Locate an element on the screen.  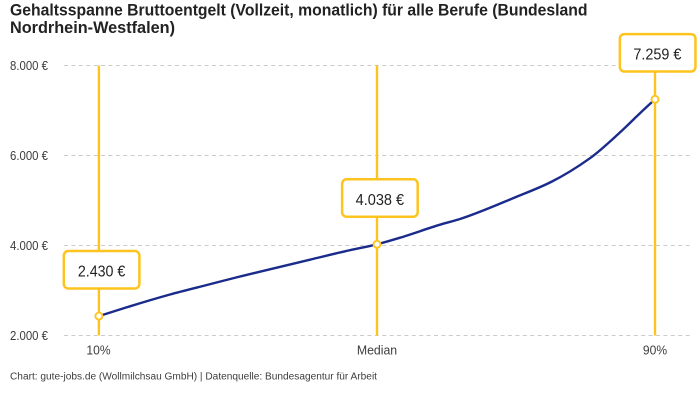
svg-text: 2.000 € is located at coordinates (29, 335).